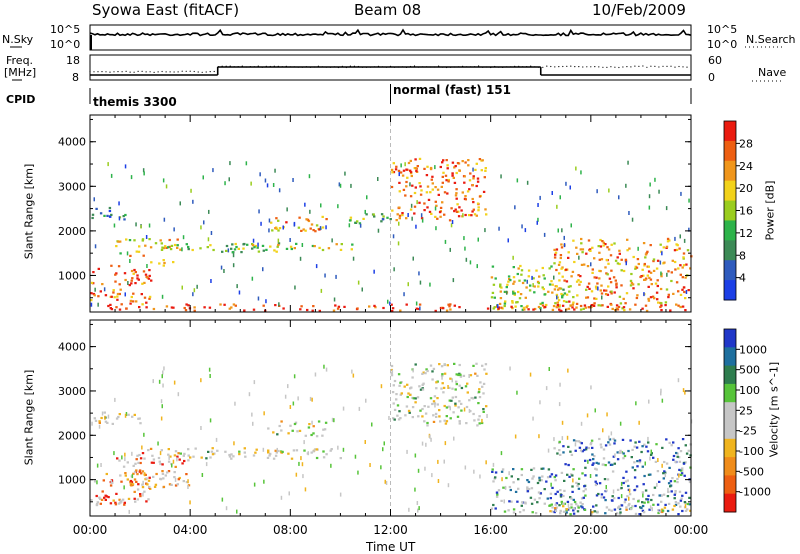 Image resolution: width=800 pixels, height=554 pixels. I want to click on colorbar-swatch, so click(730, 375).